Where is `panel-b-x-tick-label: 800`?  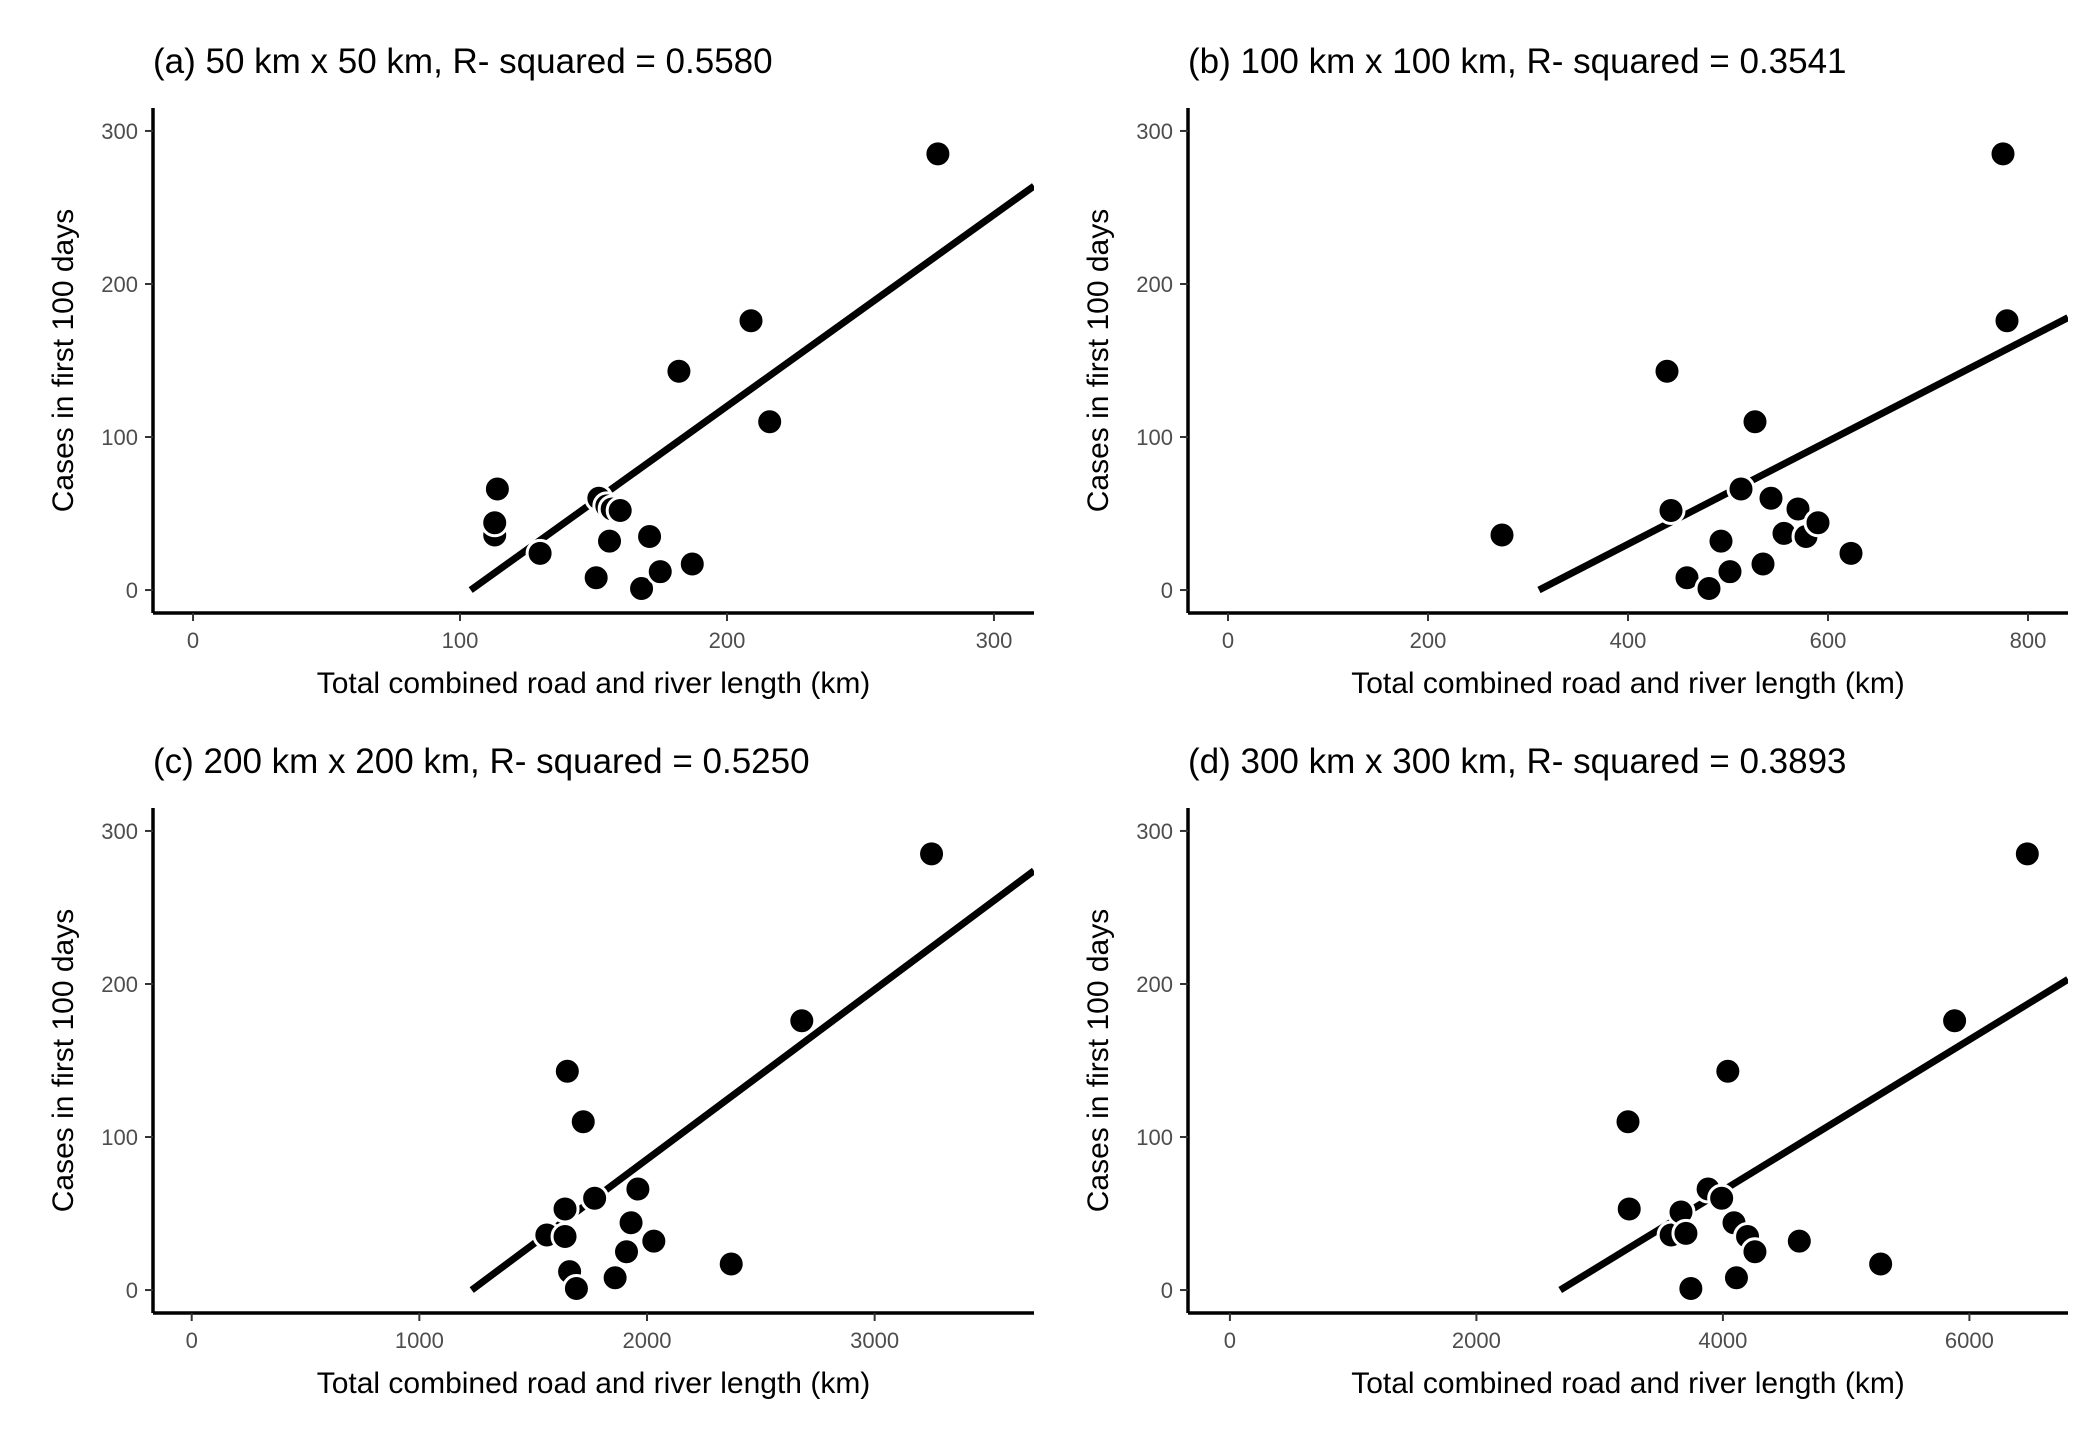 panel-b-x-tick-label: 800 is located at coordinates (2028, 640).